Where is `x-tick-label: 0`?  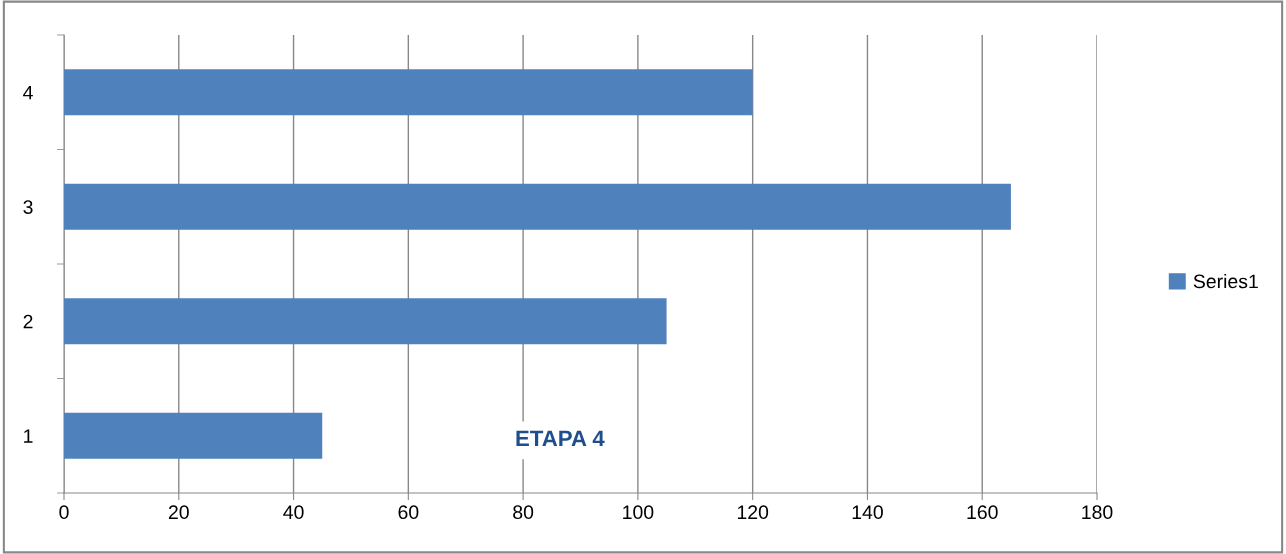
x-tick-label: 0 is located at coordinates (64, 512).